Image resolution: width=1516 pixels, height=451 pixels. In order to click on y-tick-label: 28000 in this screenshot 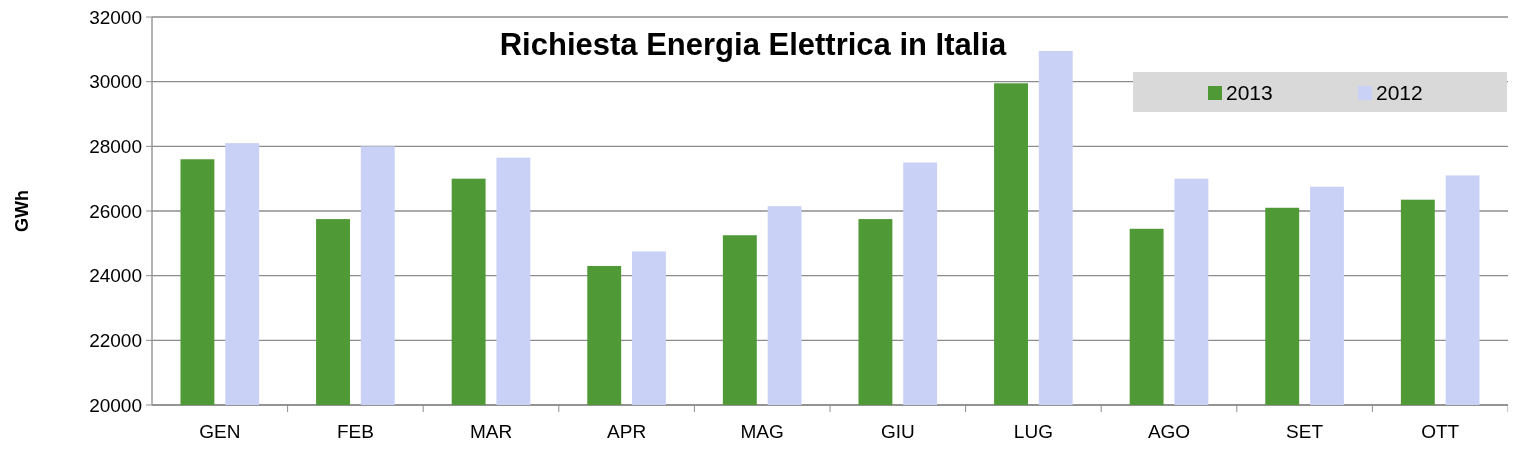, I will do `click(115, 146)`.